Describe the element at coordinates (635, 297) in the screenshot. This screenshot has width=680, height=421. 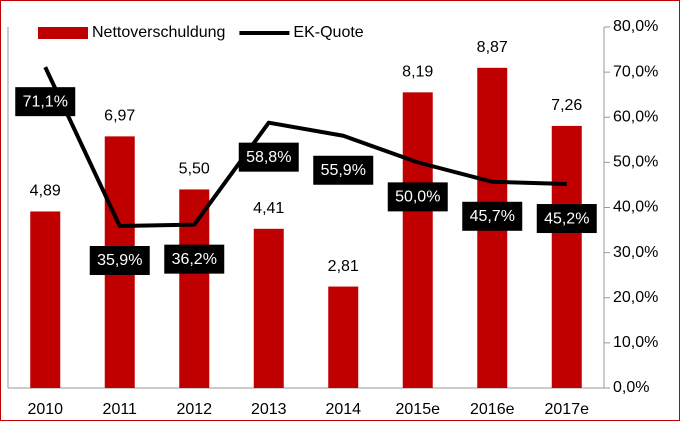
I see `y2-tick-label: 20,0%` at that location.